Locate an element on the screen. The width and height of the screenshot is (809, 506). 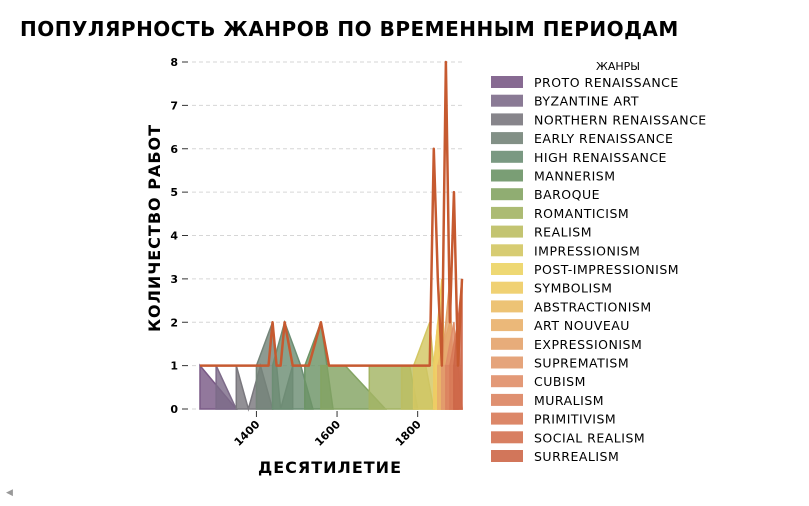
x-tick-label: 1400 is located at coordinates (247, 433).